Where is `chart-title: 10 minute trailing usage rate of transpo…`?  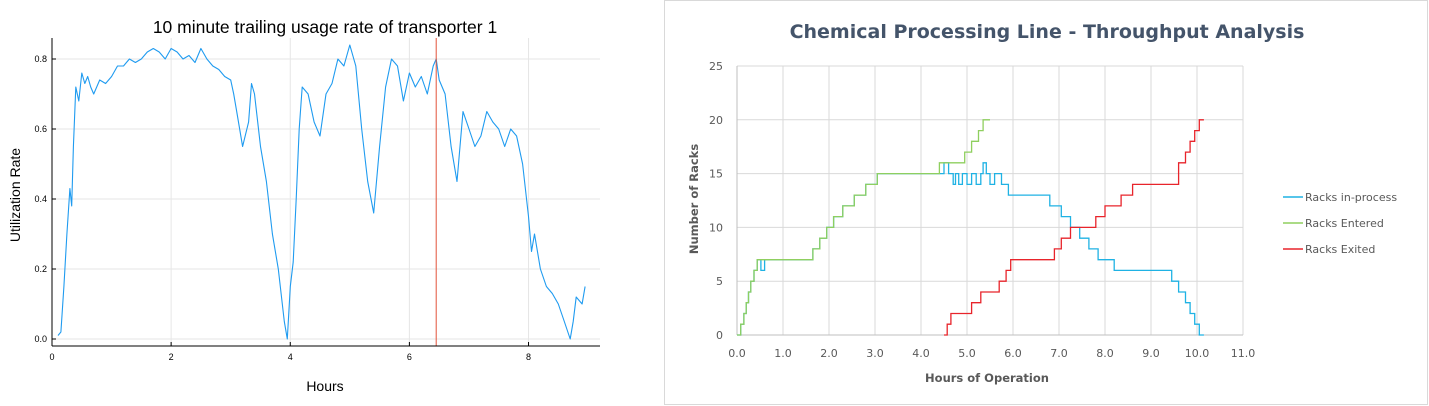
chart-title: 10 minute trailing usage rate of transpo… is located at coordinates (325, 27).